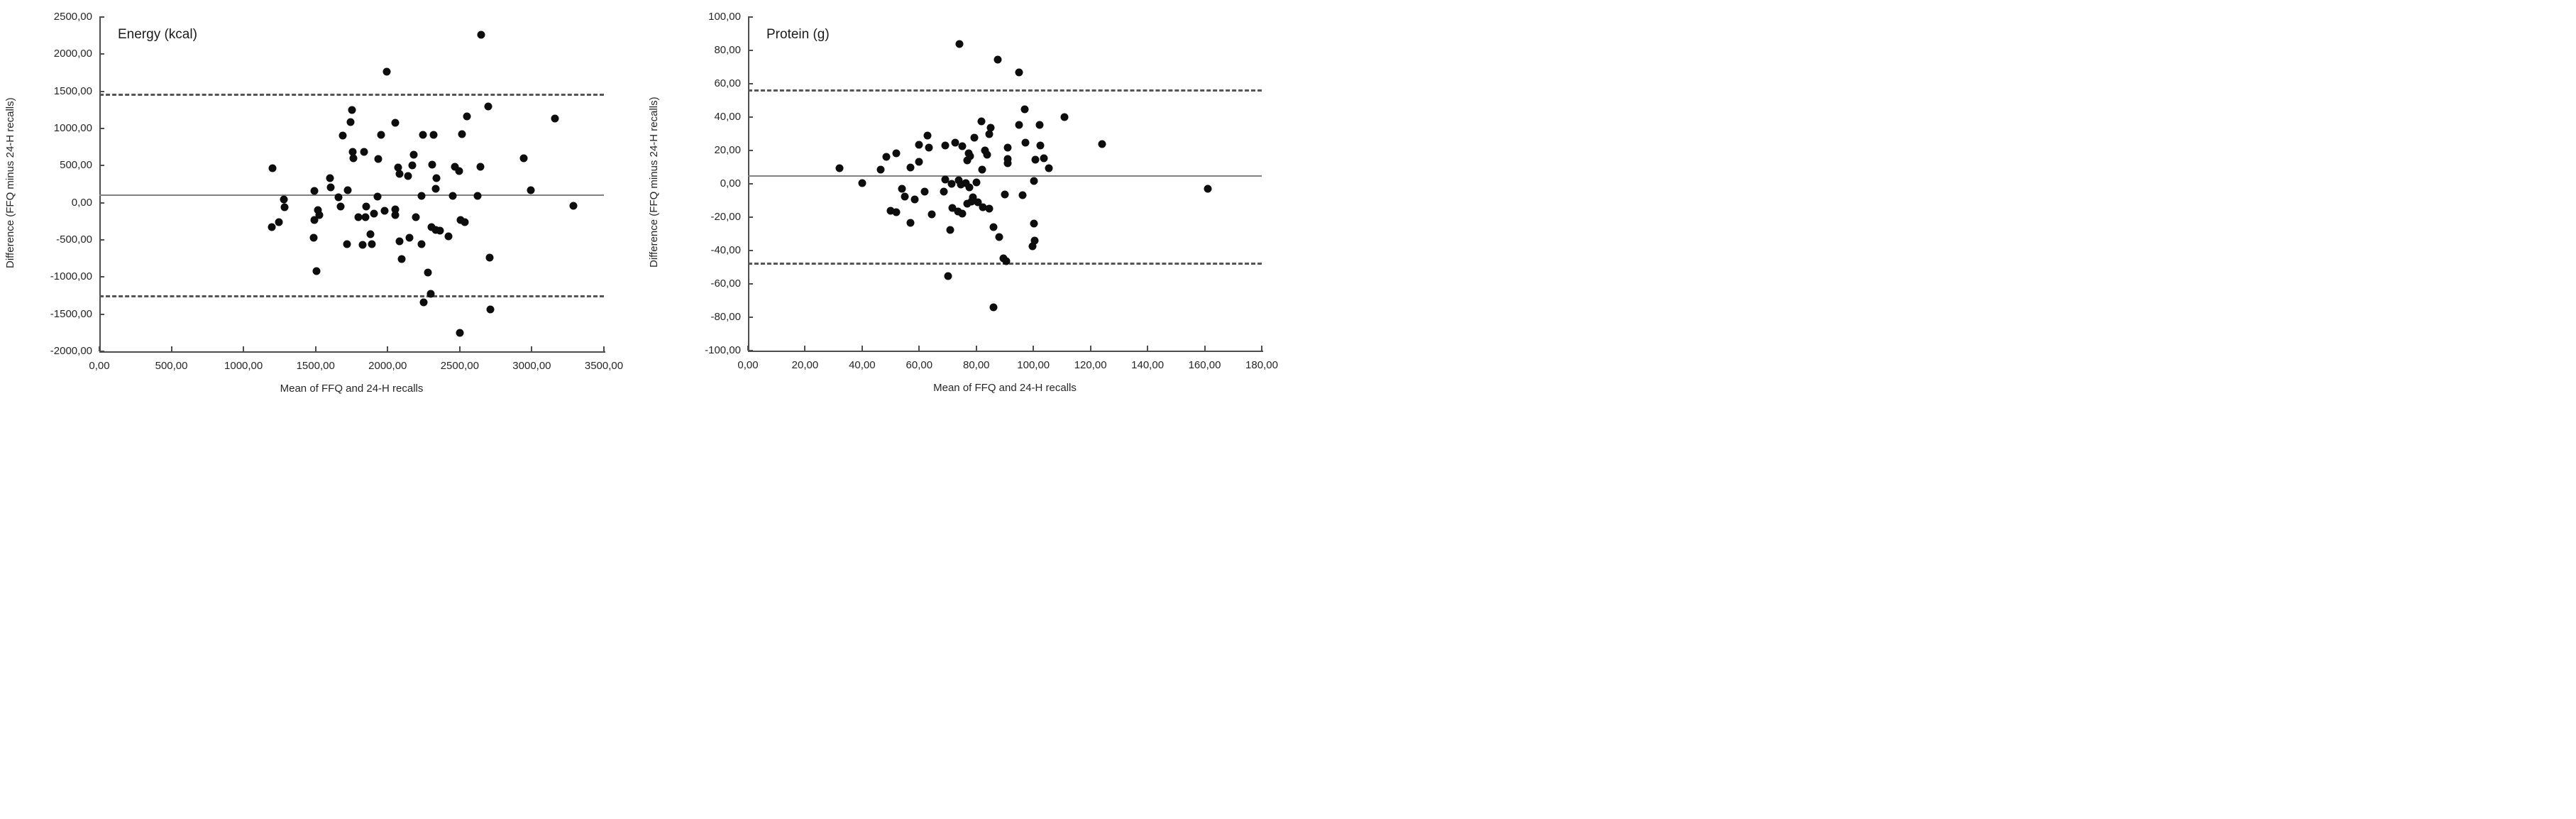 The image size is (2576, 819). What do you see at coordinates (1005, 91) in the screenshot?
I see `upper-loa-line` at bounding box center [1005, 91].